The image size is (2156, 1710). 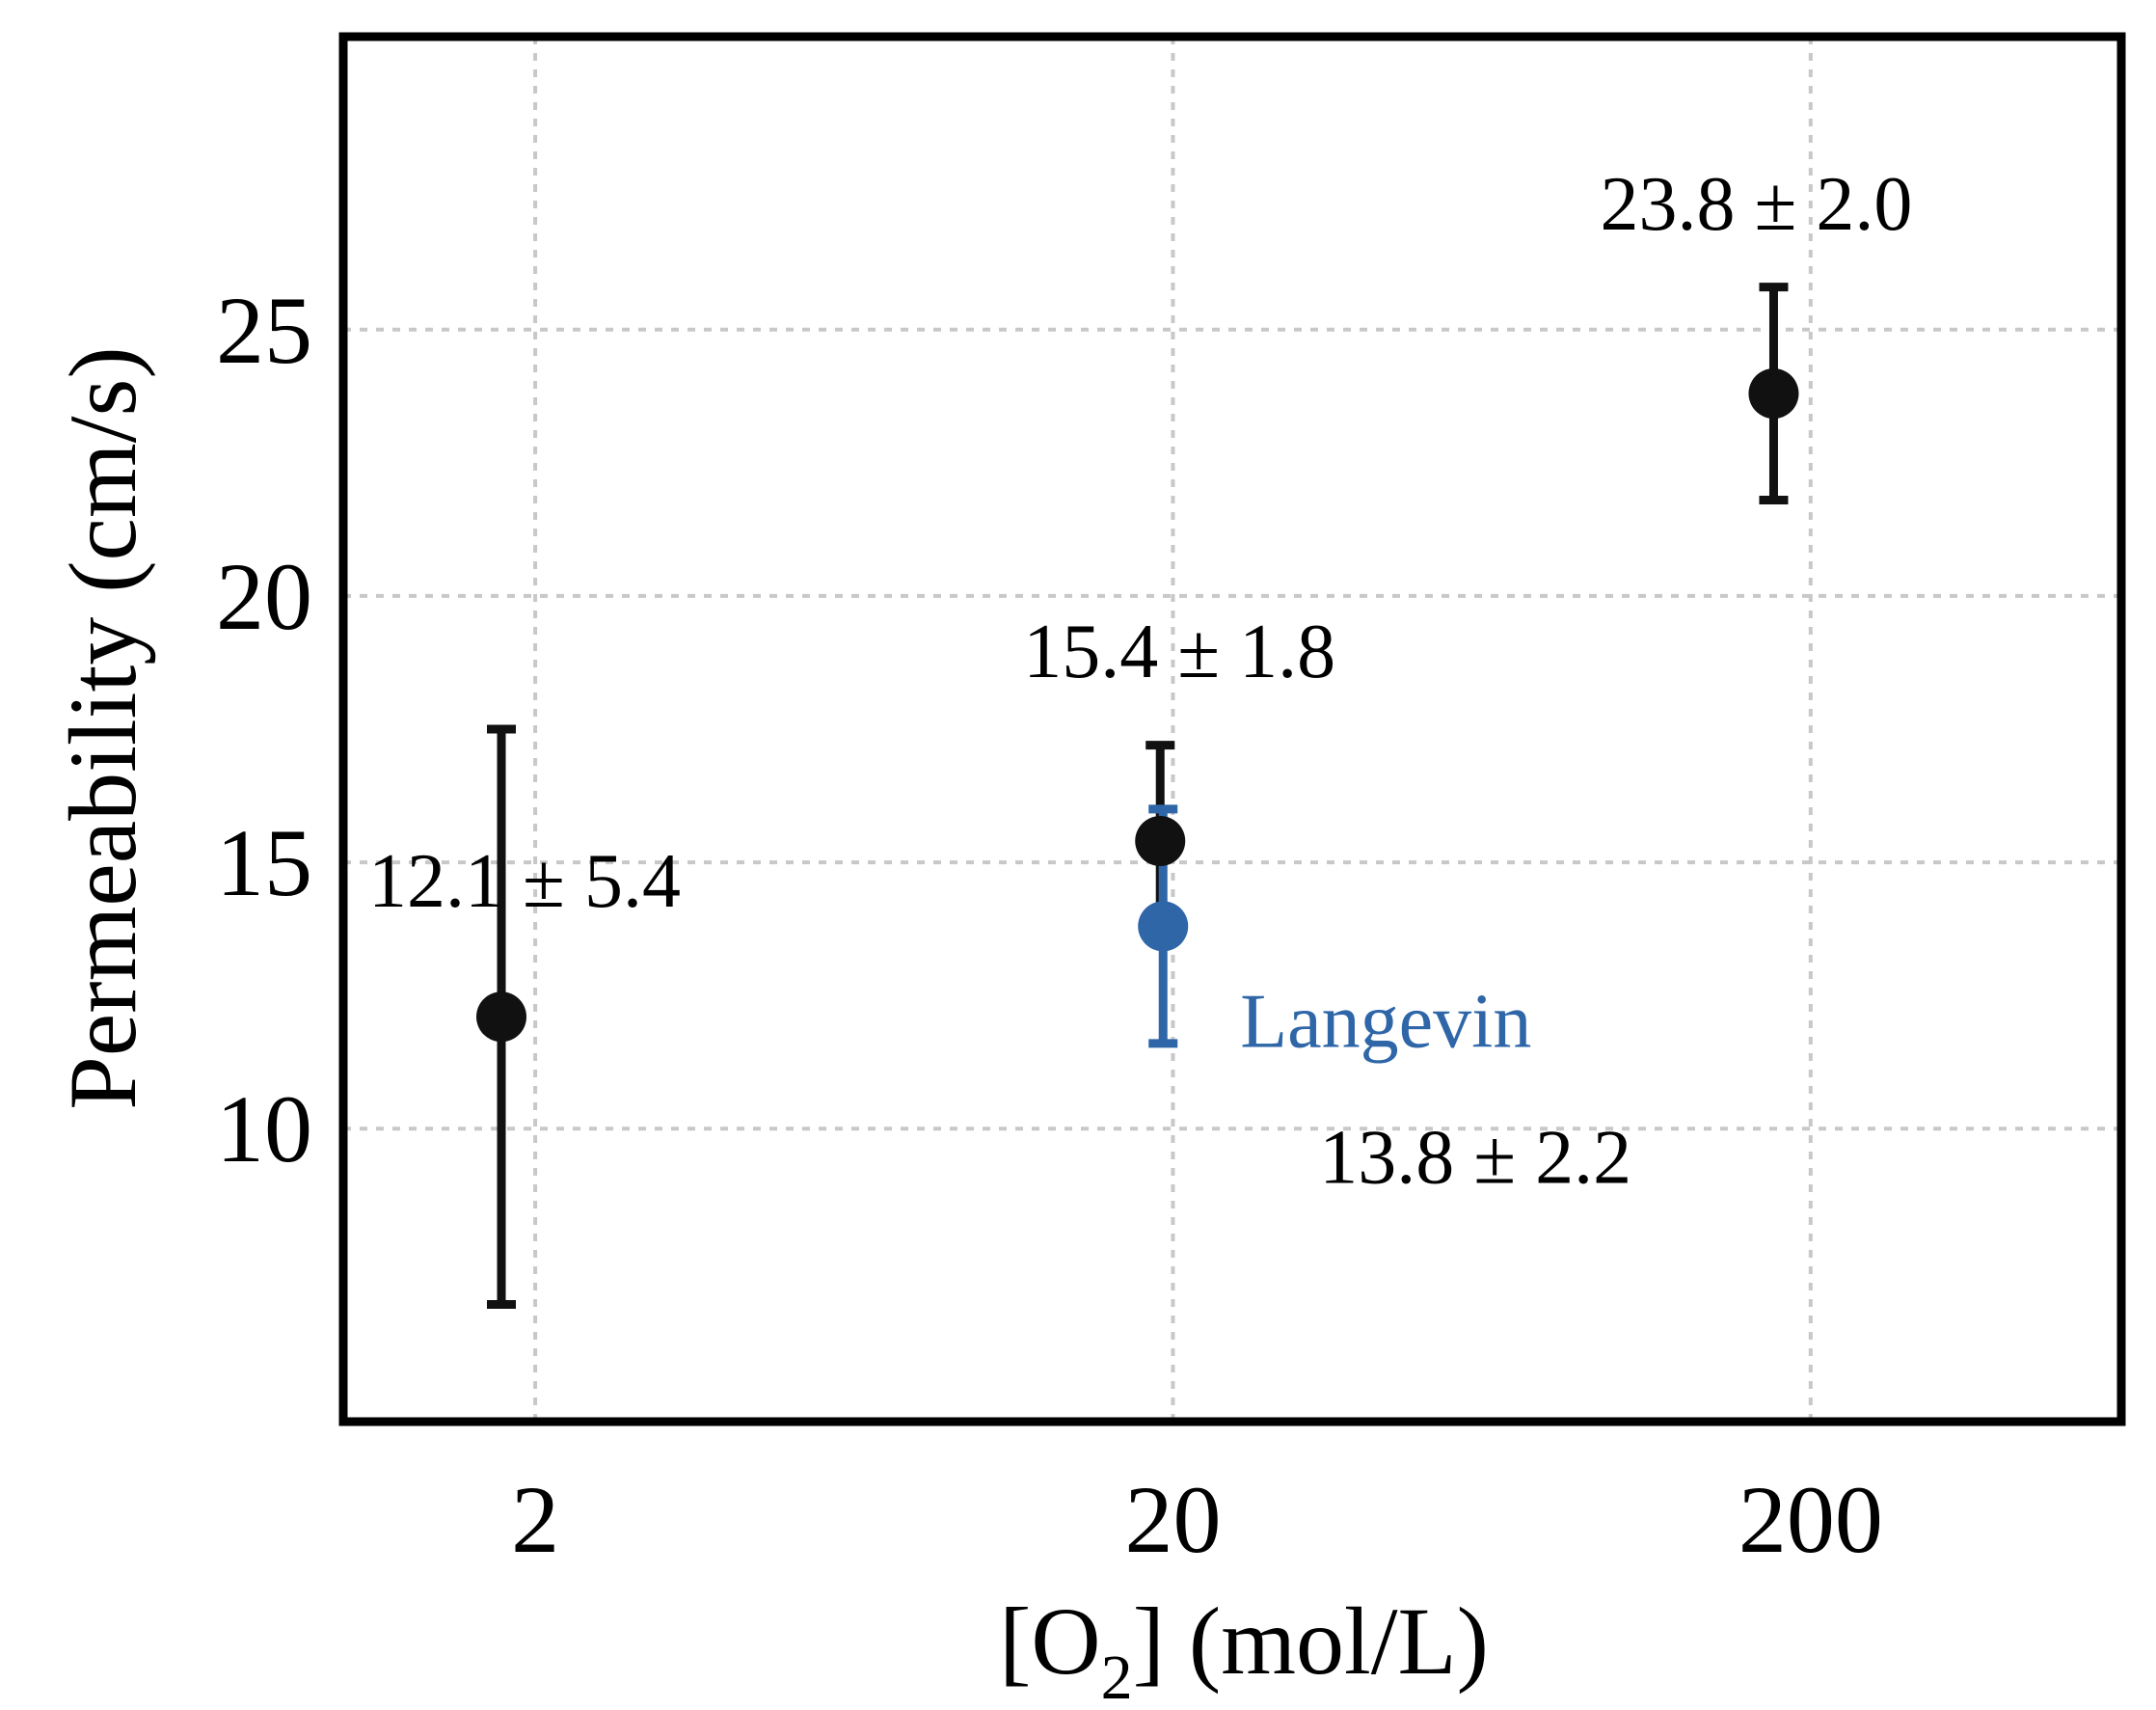 What do you see at coordinates (535, 1519) in the screenshot?
I see `x-tick-label-2: 2` at bounding box center [535, 1519].